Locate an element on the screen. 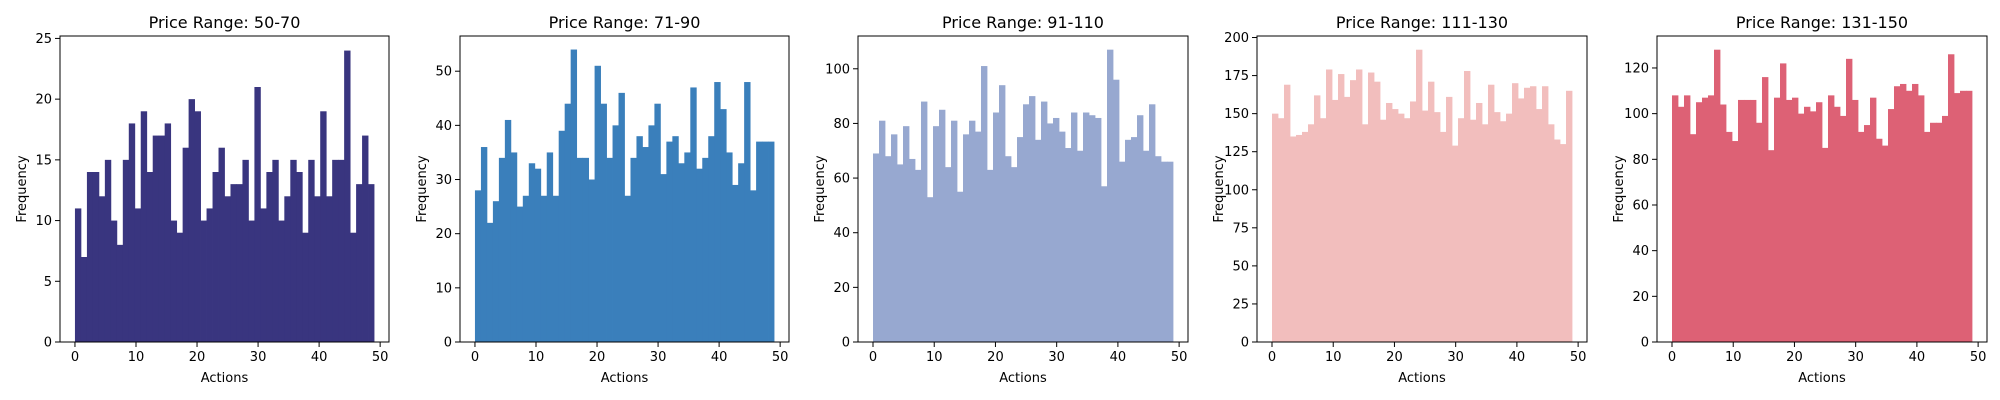 The width and height of the screenshot is (2000, 400). y-tick-label: 30 is located at coordinates (443, 180).